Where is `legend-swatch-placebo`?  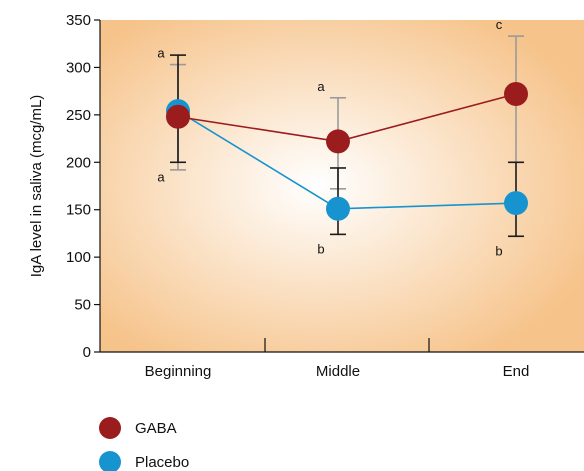 legend-swatch-placebo is located at coordinates (110, 461).